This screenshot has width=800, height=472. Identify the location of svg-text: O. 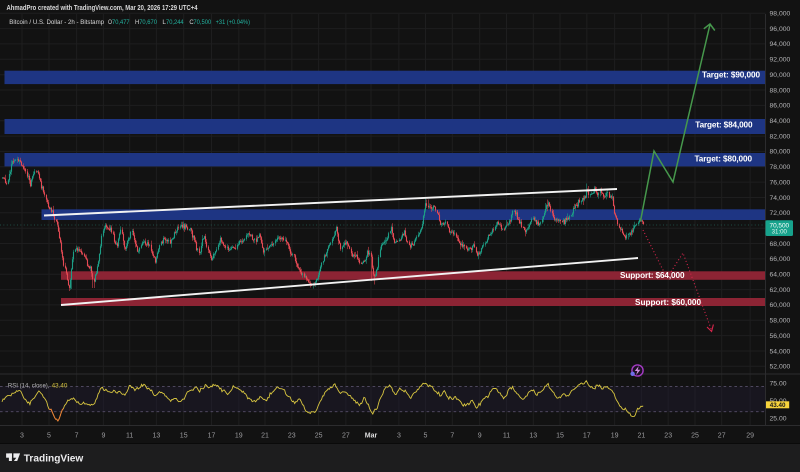
(110, 22).